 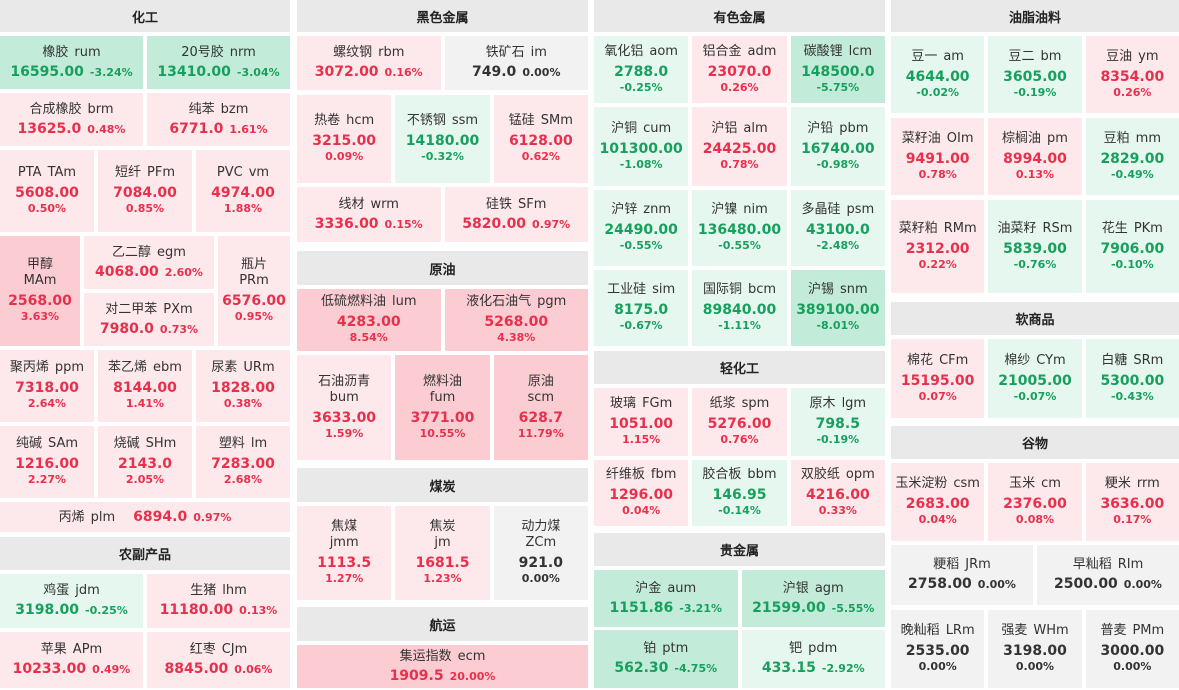 I want to click on quote-name: 纸浆, so click(x=722, y=403).